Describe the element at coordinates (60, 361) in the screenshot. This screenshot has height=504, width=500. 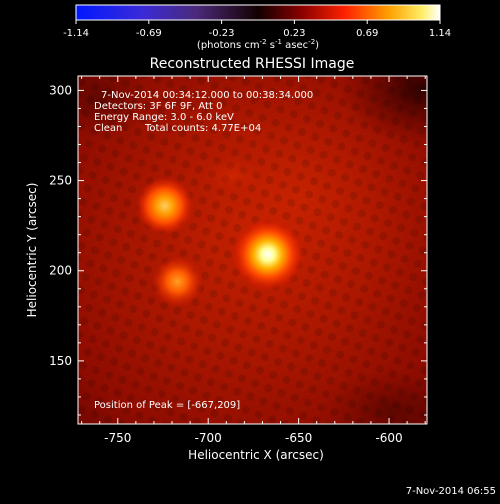
I see `y-tick-label: 150` at that location.